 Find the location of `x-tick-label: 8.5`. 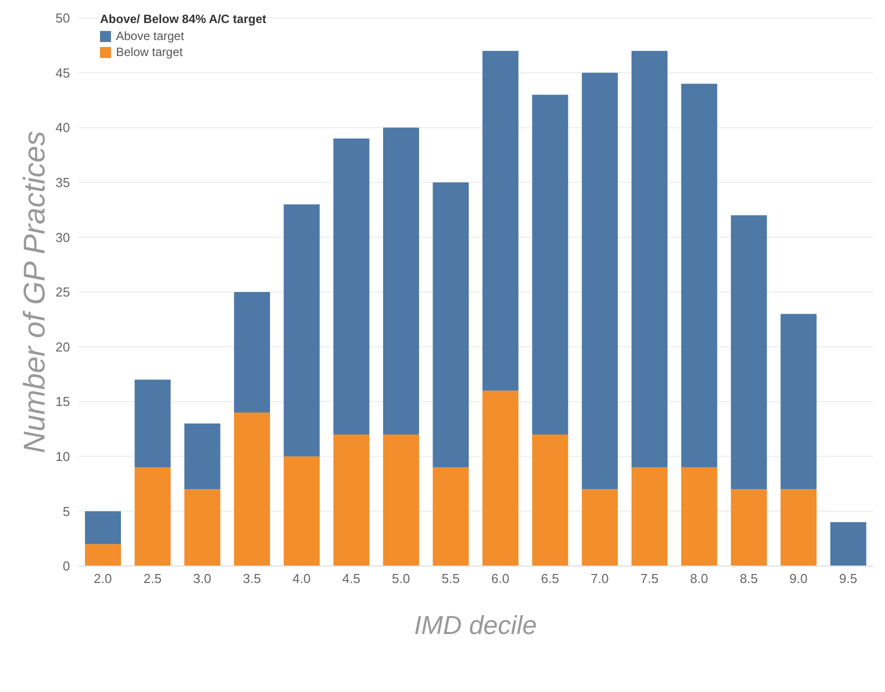

x-tick-label: 8.5 is located at coordinates (749, 578).